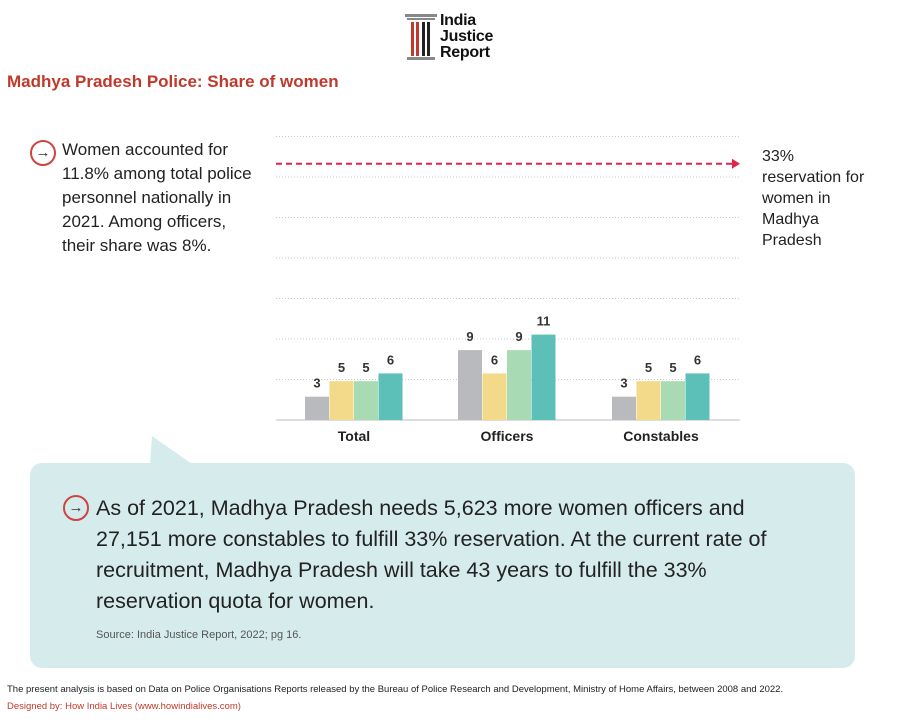 The image size is (900, 724). I want to click on target-text: reservation for women in Madhya Pradesh, so click(813, 209).